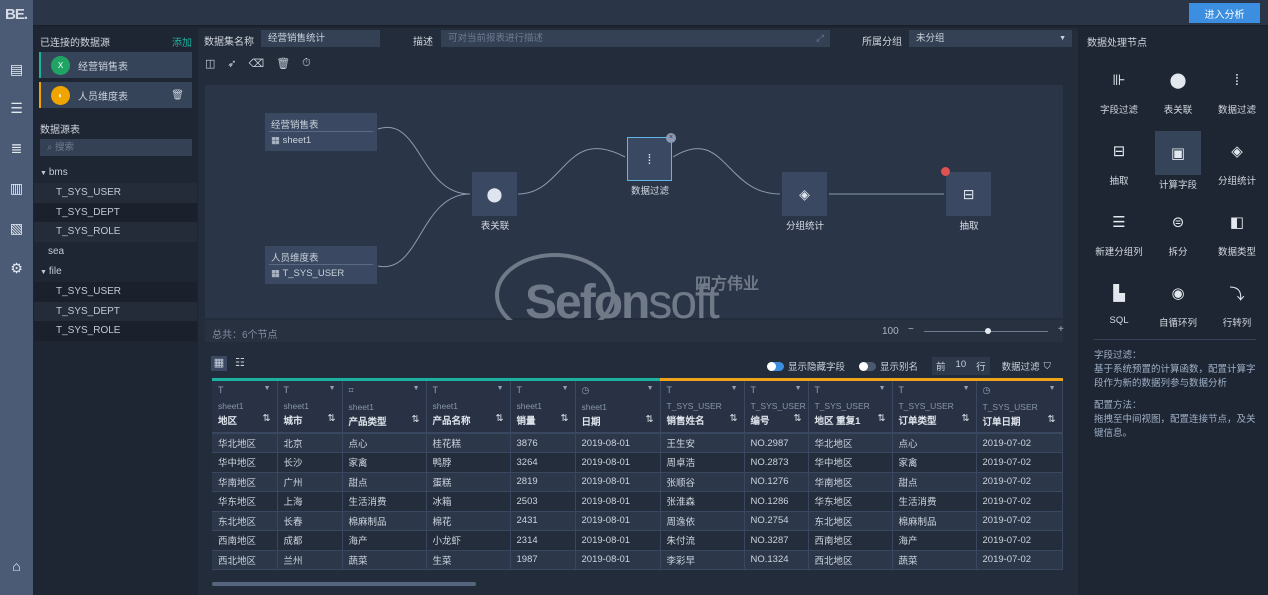  What do you see at coordinates (16, 566) in the screenshot?
I see `home-icon: ⌂` at bounding box center [16, 566].